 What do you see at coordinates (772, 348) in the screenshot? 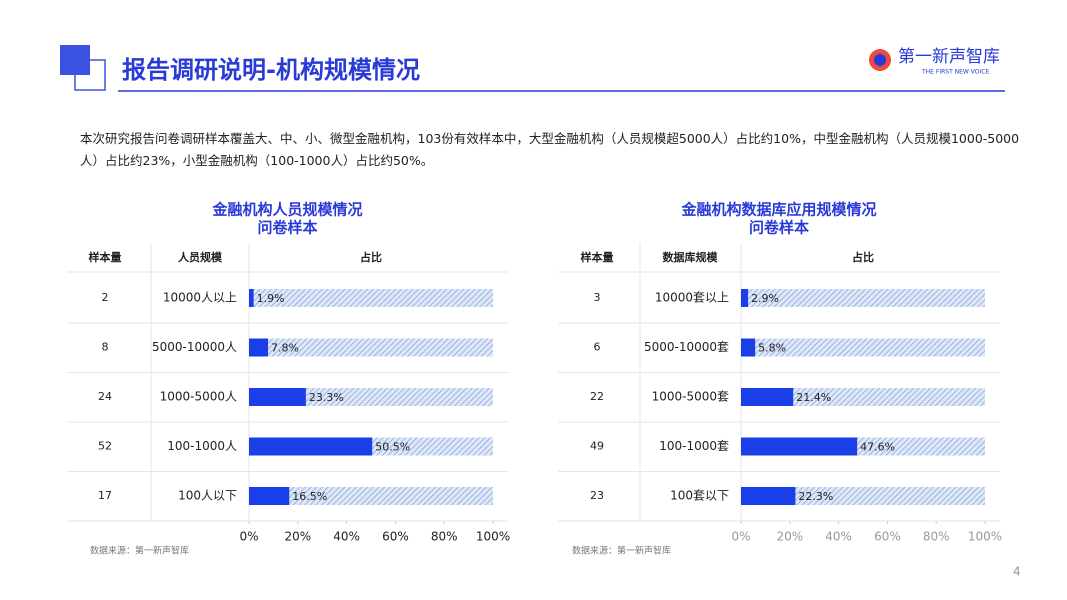
I see `value-label: 5.8%` at bounding box center [772, 348].